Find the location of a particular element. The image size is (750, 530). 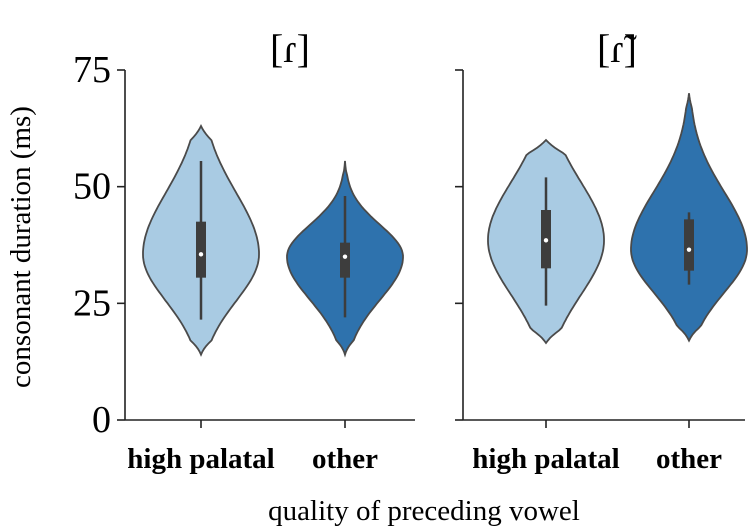

y-axis-label: consonant duration (ms) is located at coordinates (21, 247).